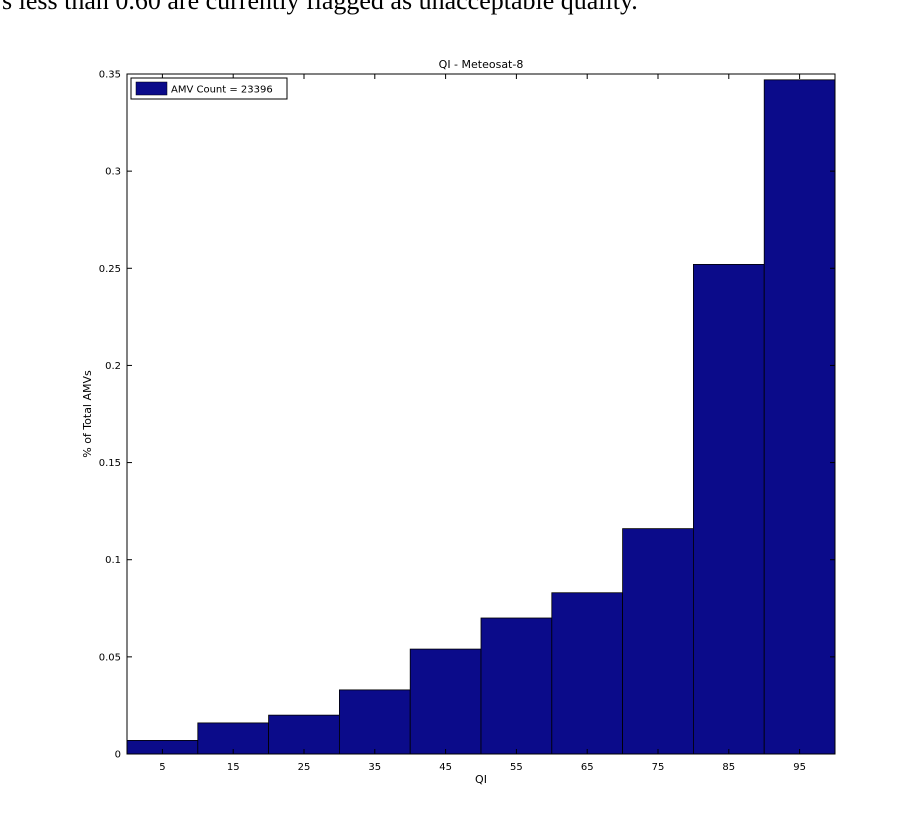 Image resolution: width=907 pixels, height=838 pixels. I want to click on y-tick-label: 0.2, so click(113, 366).